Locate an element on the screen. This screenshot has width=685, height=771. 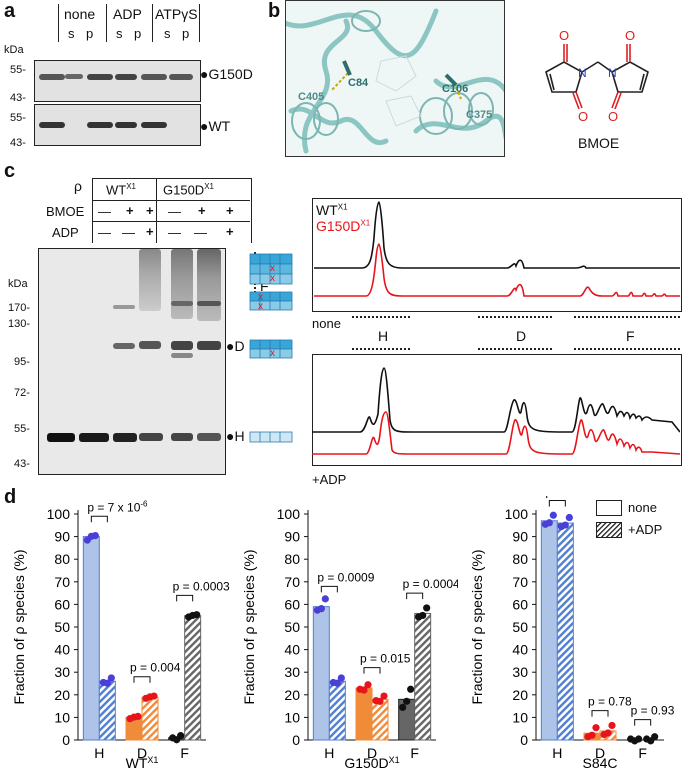
y-tick-label: 50 is located at coordinates (292, 627).